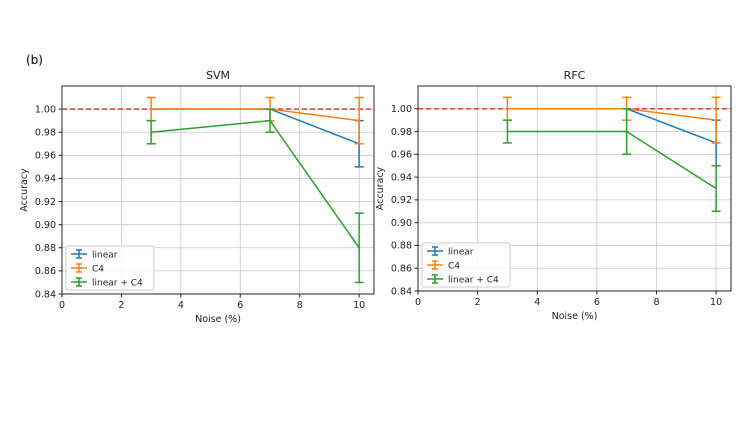 Image resolution: width=747 pixels, height=421 pixels. I want to click on chart-title: SVM, so click(218, 75).